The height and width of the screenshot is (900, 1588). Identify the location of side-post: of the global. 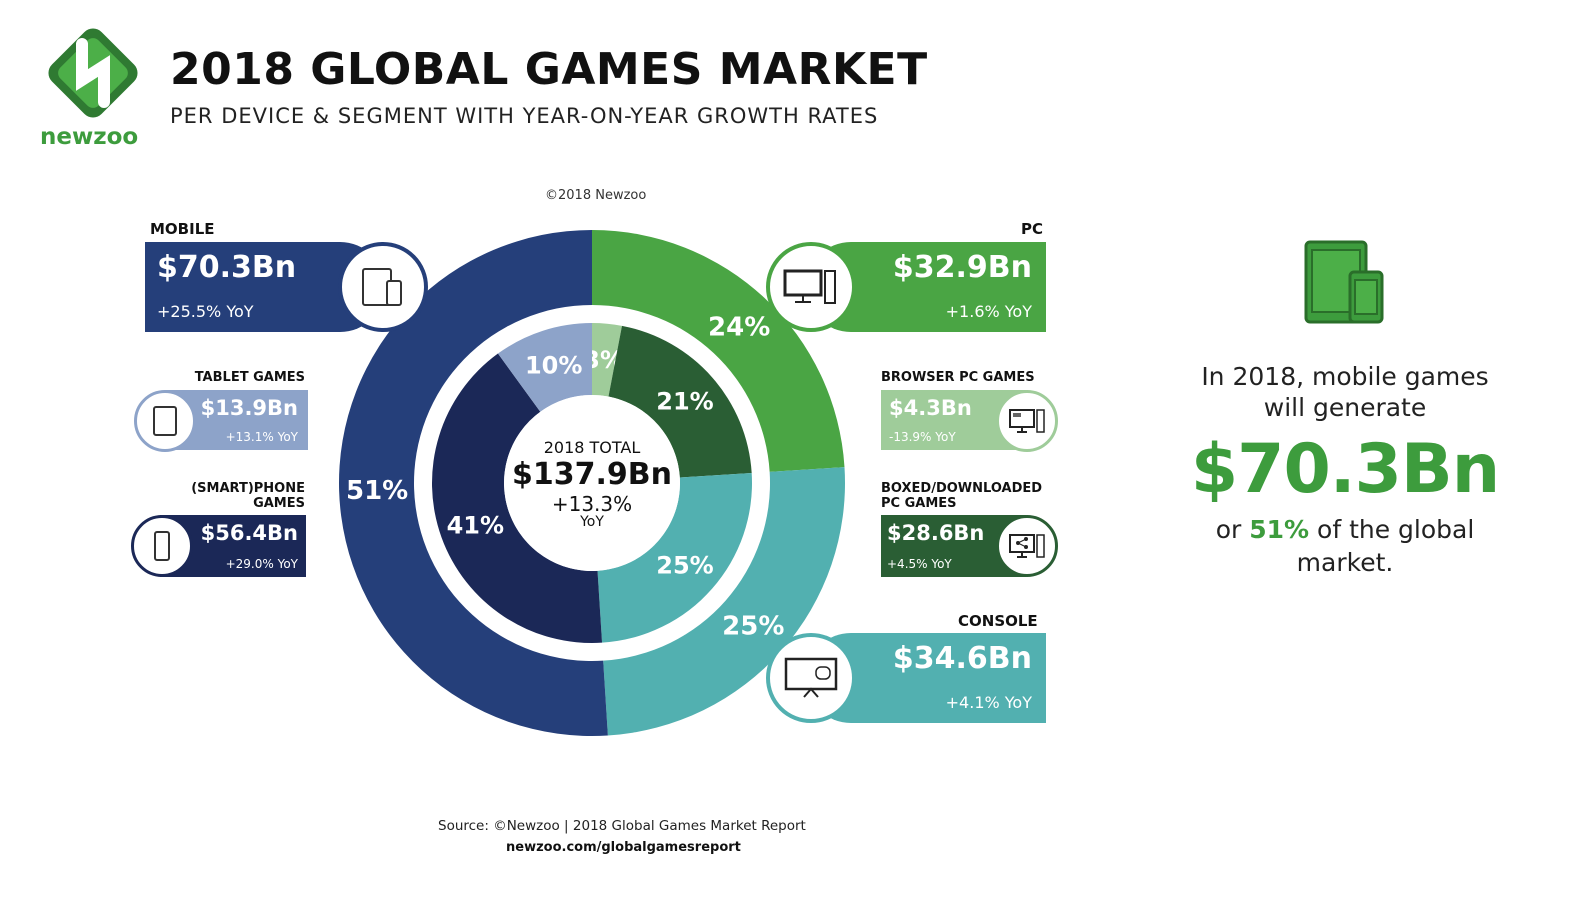
(1392, 529).